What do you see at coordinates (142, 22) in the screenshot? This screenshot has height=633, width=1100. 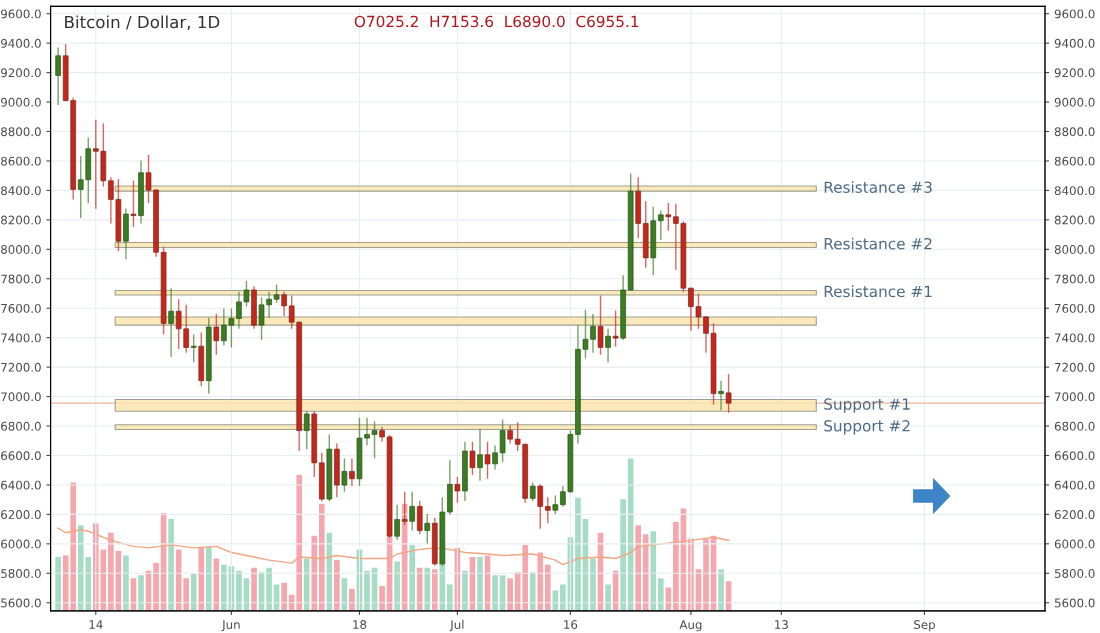 I see `chart-title: Bitcoin / Dollar, 1D` at bounding box center [142, 22].